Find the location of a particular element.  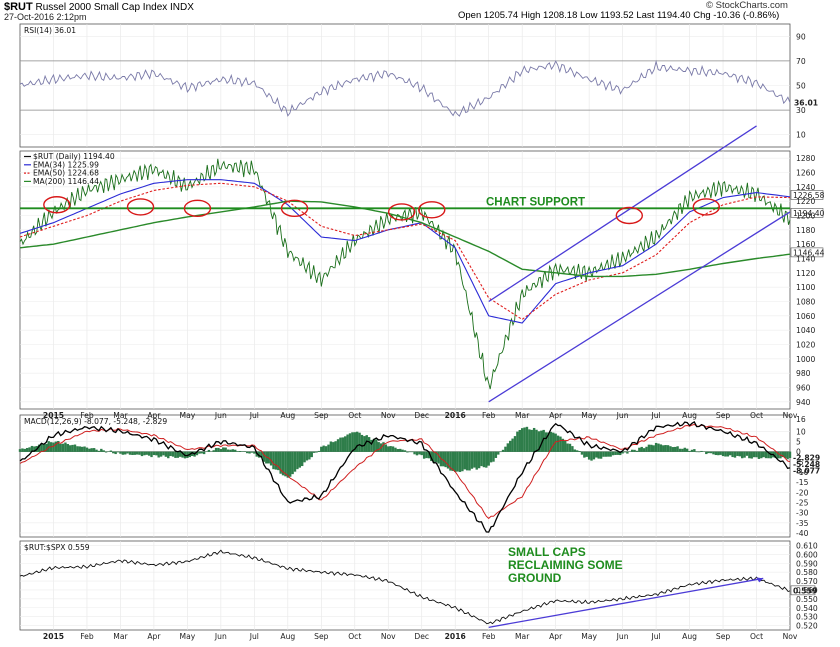

ratio-frame is located at coordinates (405, 585).